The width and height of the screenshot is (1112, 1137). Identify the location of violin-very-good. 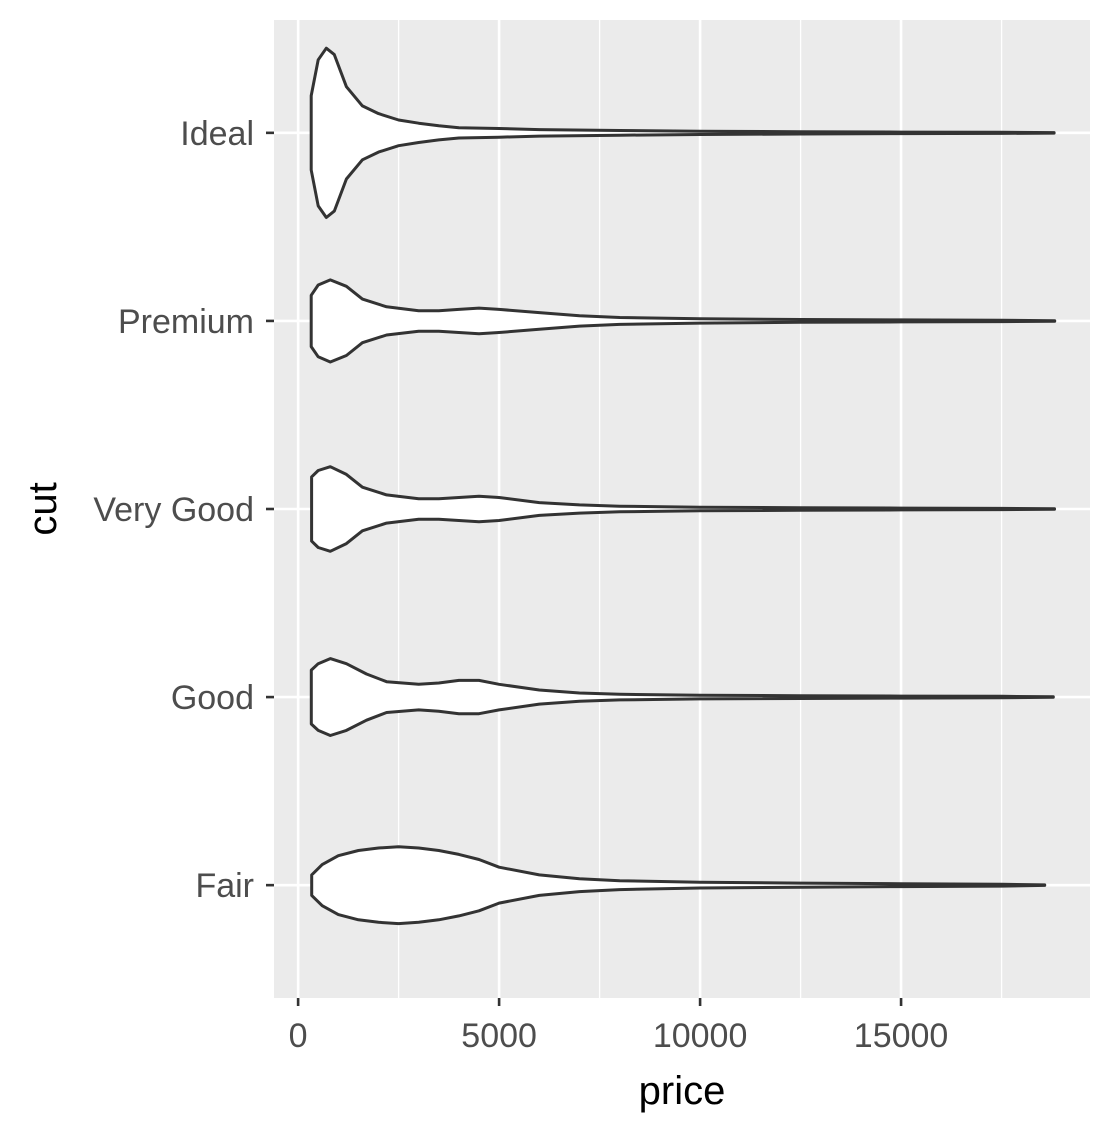
(683, 509).